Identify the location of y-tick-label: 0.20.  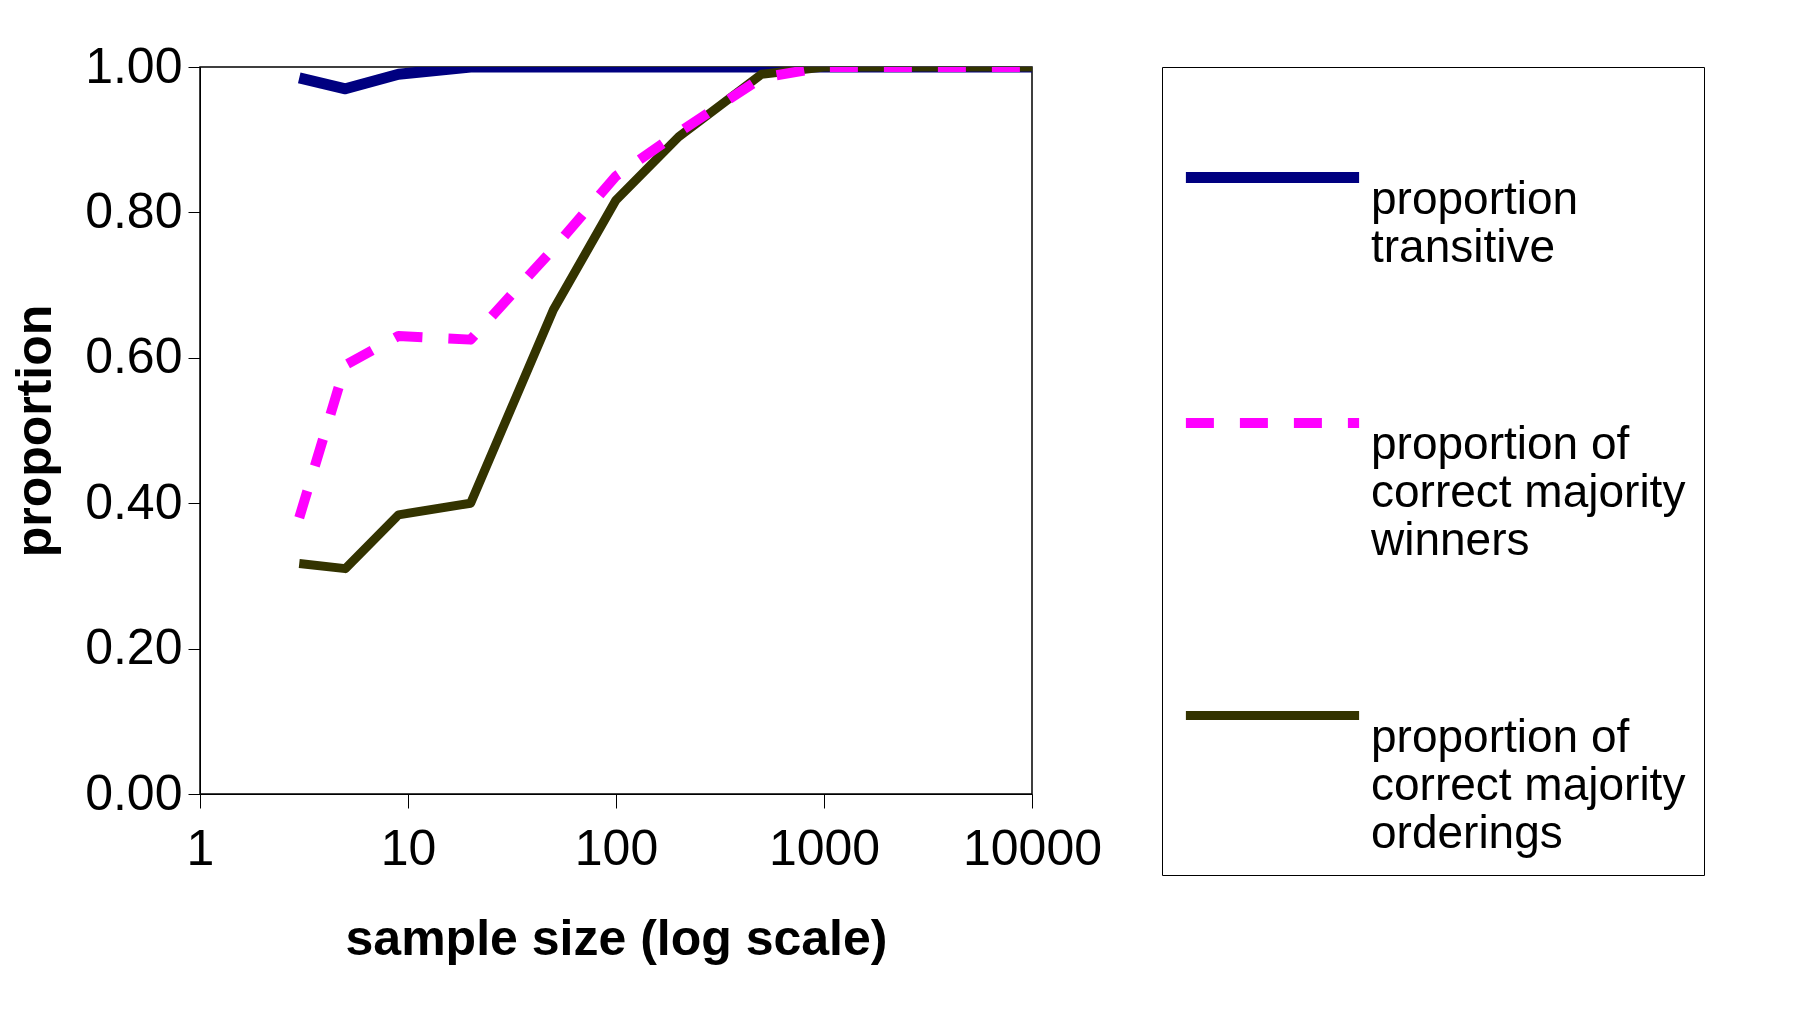
(134, 647).